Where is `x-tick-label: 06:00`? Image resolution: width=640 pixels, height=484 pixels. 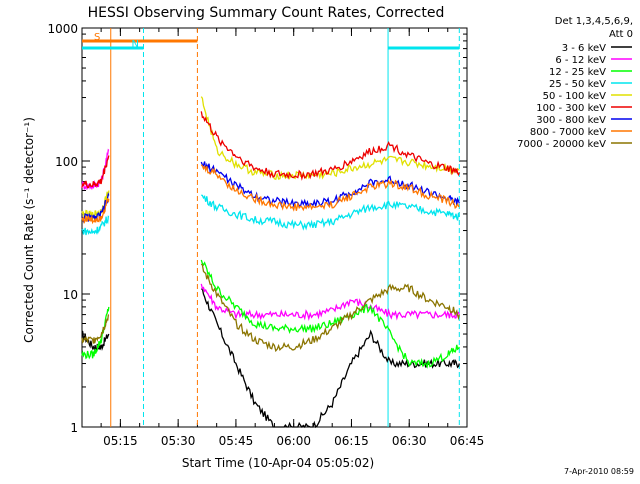
x-tick-label: 06:00 is located at coordinates (293, 441).